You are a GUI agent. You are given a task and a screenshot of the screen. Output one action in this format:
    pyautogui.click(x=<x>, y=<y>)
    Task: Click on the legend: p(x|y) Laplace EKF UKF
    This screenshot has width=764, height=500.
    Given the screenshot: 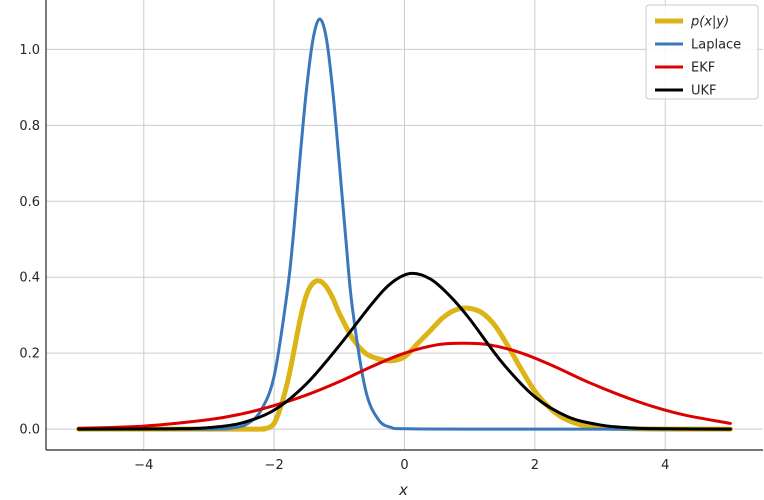 What is the action you would take?
    pyautogui.click(x=702, y=52)
    